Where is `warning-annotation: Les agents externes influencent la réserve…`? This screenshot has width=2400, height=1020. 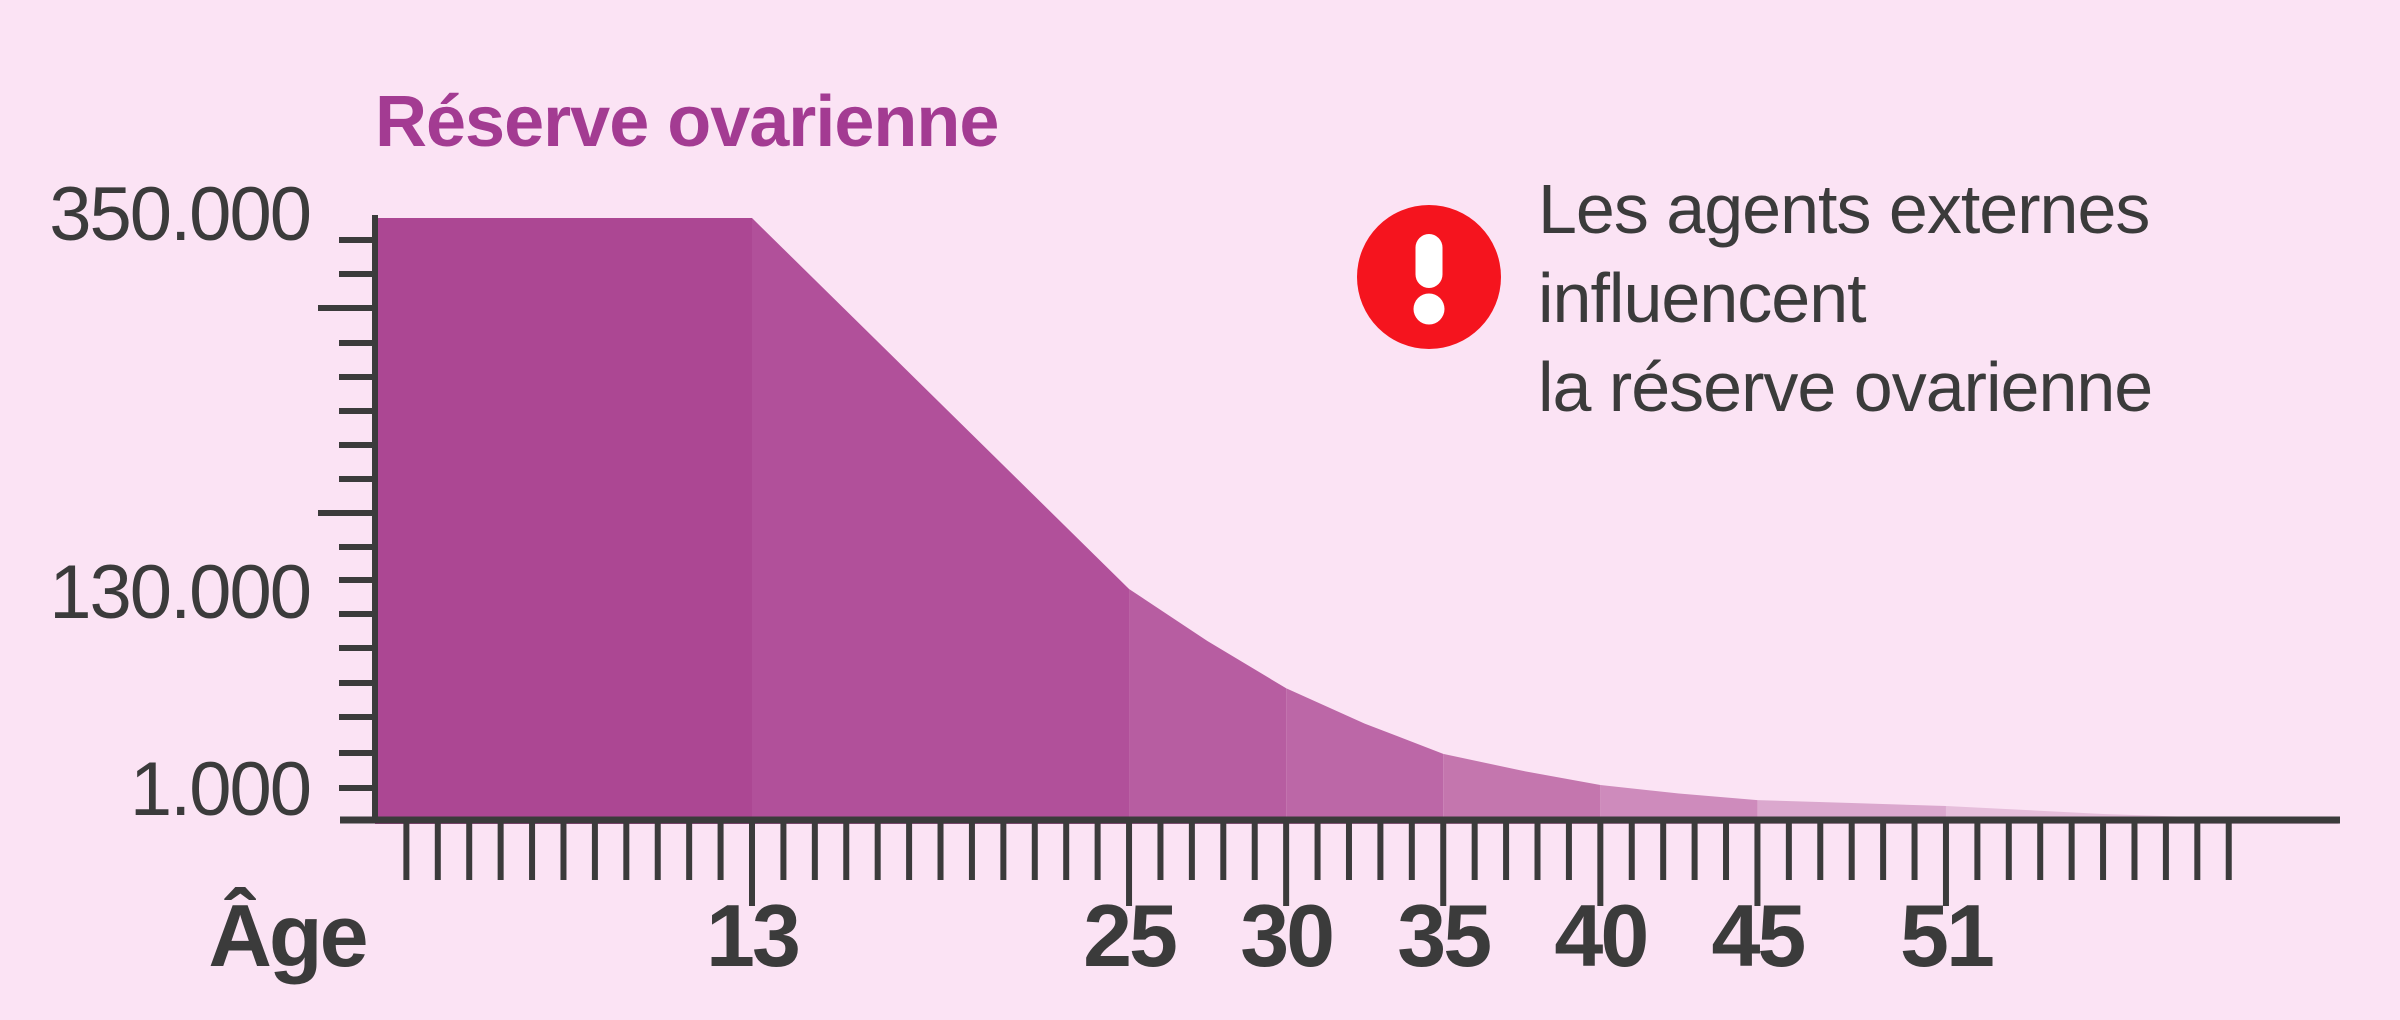 warning-annotation: Les agents externes influencent la réserve… is located at coordinates (1755, 298).